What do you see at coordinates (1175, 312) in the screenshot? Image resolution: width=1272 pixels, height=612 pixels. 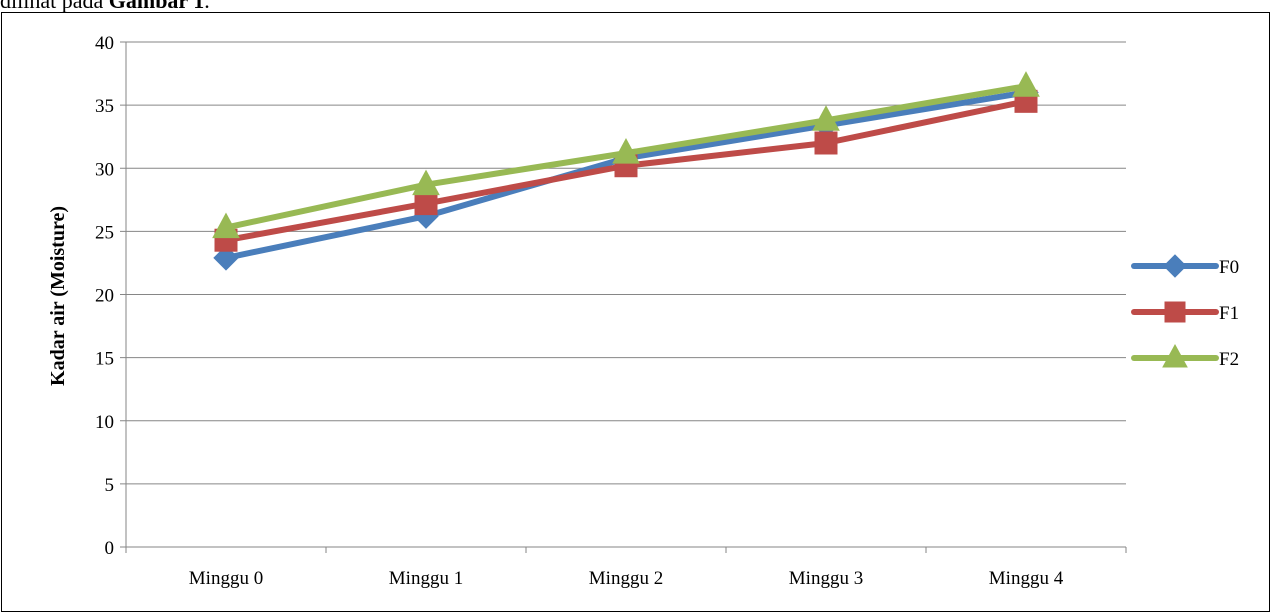 I see `legend-marker-F1` at bounding box center [1175, 312].